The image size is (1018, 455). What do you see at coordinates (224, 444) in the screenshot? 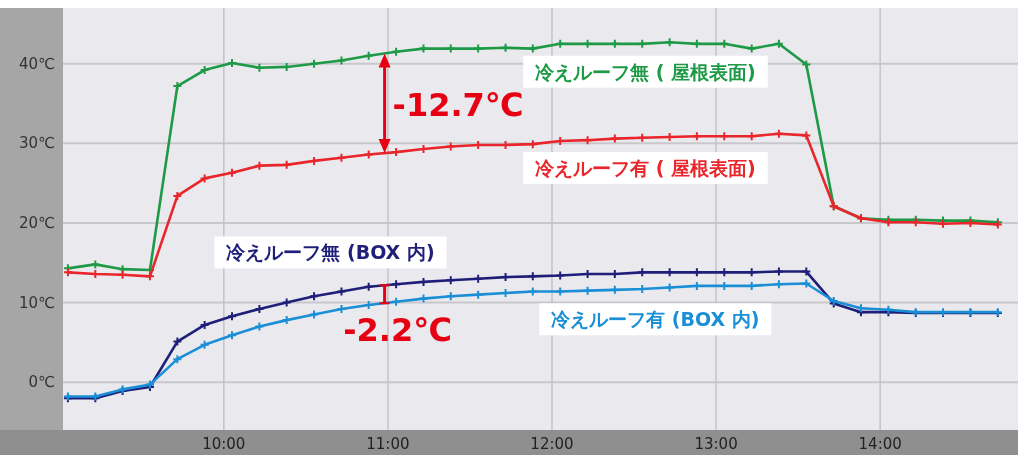
I see `x-tick-label: 10:00` at bounding box center [224, 444].